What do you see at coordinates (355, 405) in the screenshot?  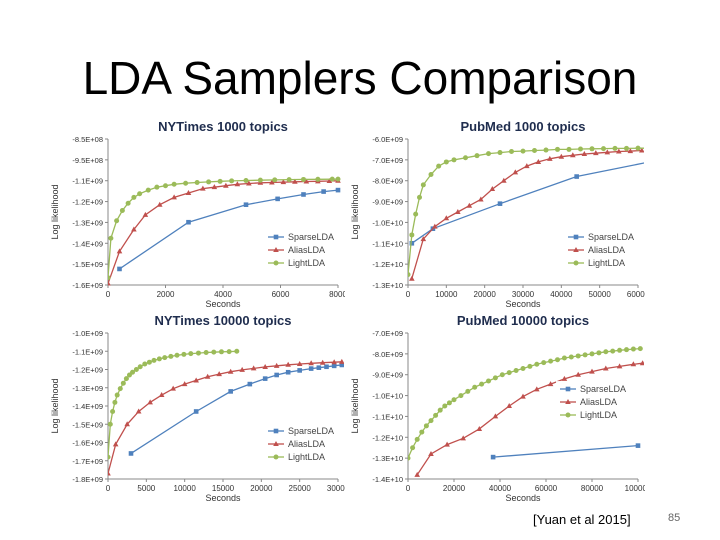 I see `y-axis-label: Log likelihood` at bounding box center [355, 405].